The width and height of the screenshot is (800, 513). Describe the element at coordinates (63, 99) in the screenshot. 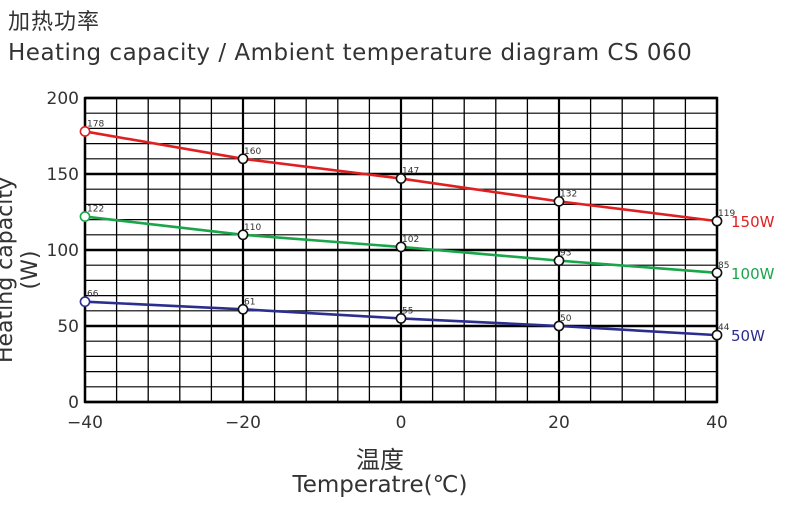

I see `y-tick-label: 200` at that location.